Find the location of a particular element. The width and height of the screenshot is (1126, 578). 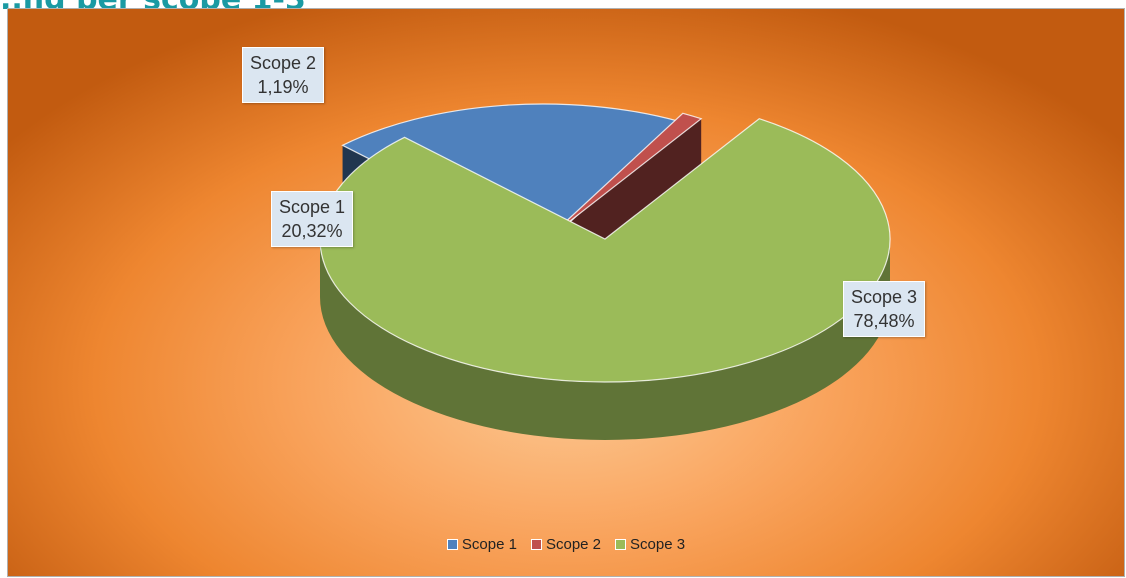

data-label-scope-3: Scope 3 78,48% is located at coordinates (884, 309).